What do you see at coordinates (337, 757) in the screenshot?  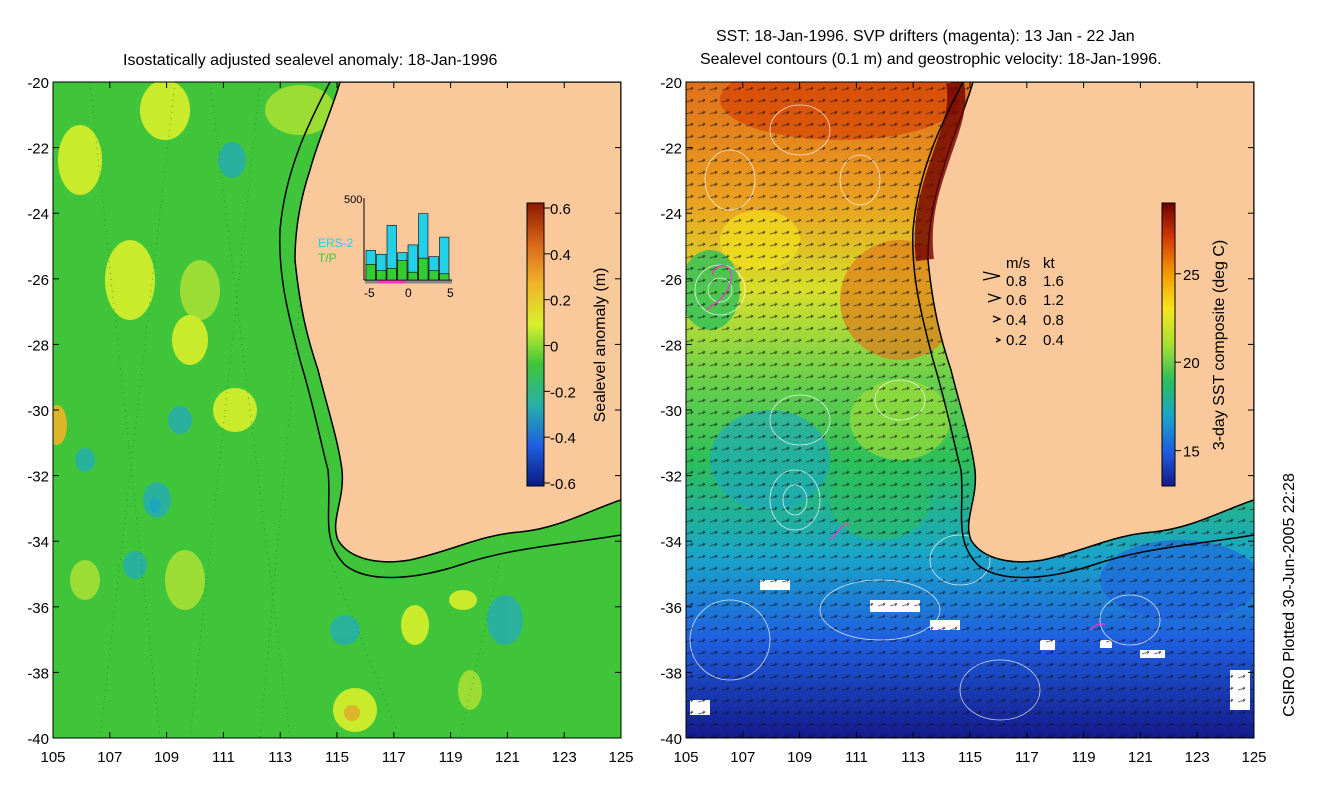 I see `left-lon-label: 115` at bounding box center [337, 757].